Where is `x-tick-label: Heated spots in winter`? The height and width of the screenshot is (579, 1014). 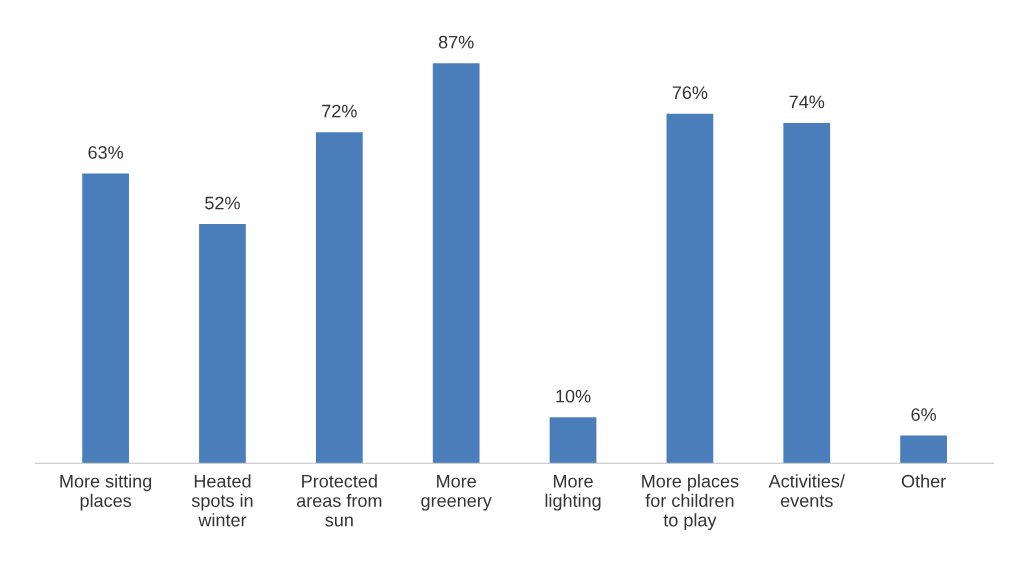
x-tick-label: Heated spots in winter is located at coordinates (222, 500).